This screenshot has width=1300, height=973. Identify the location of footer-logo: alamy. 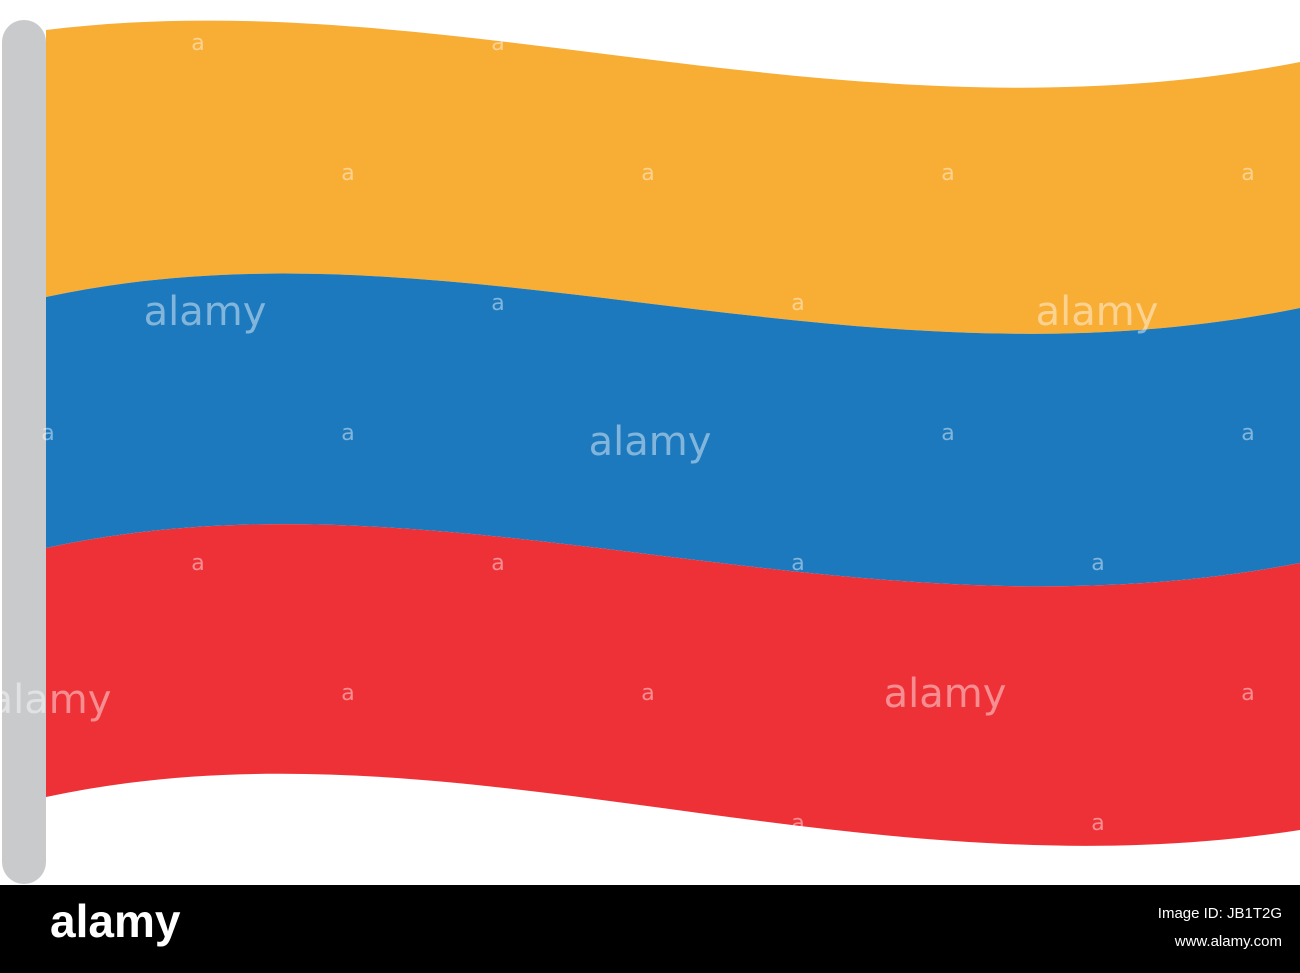
(115, 921).